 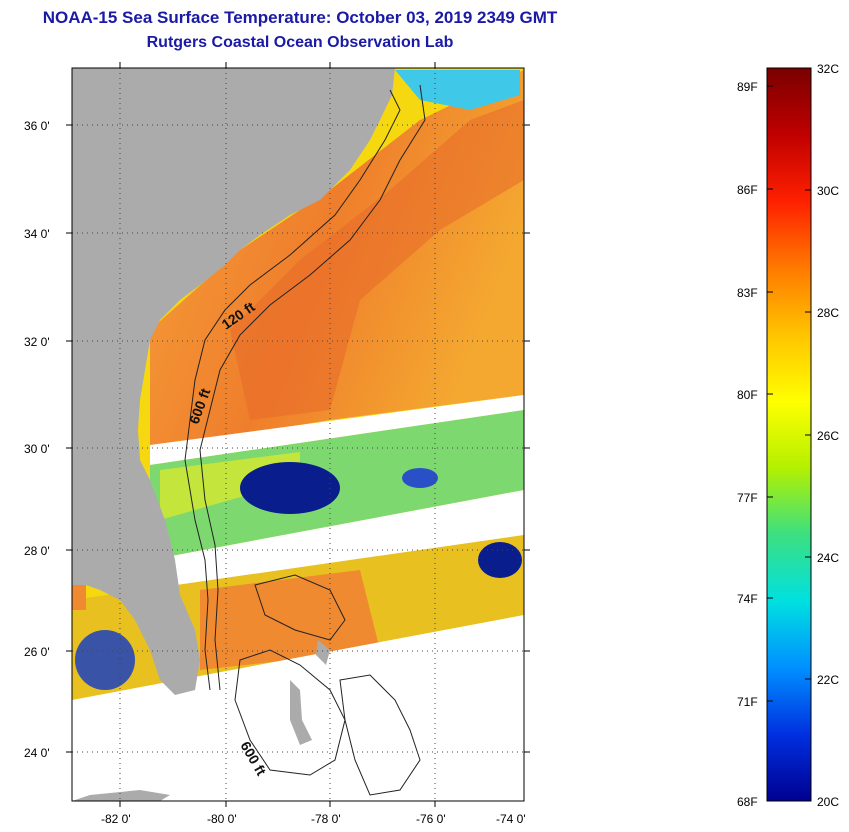 What do you see at coordinates (828, 558) in the screenshot?
I see `celsius-label: 24C` at bounding box center [828, 558].